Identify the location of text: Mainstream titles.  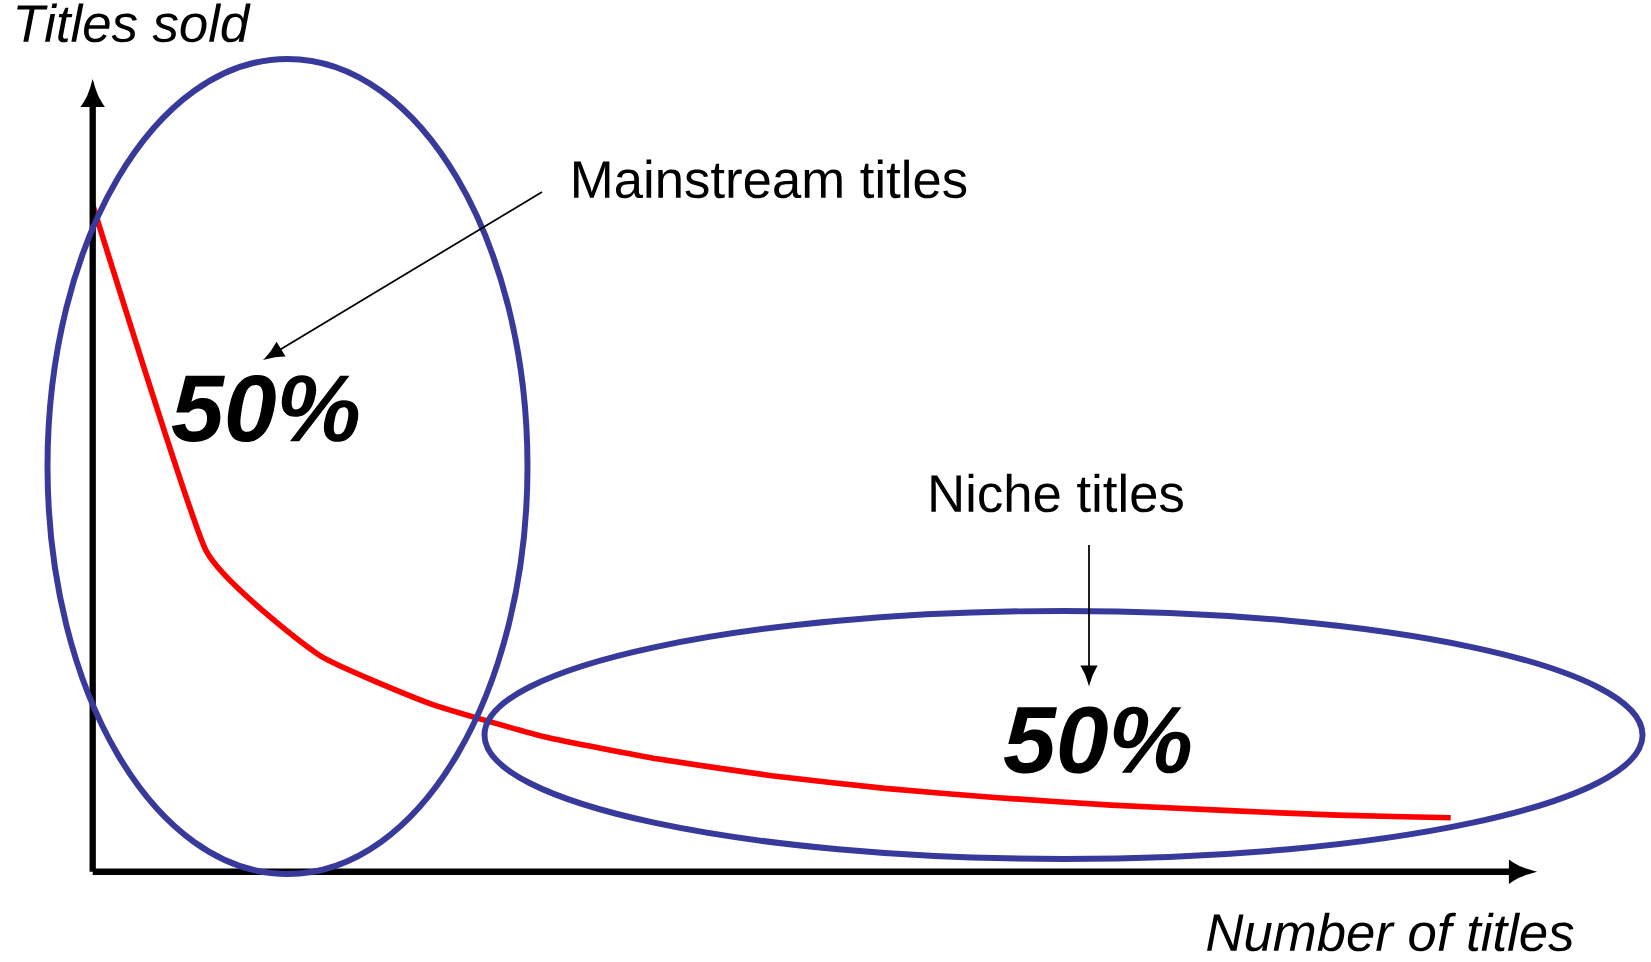
(770, 179).